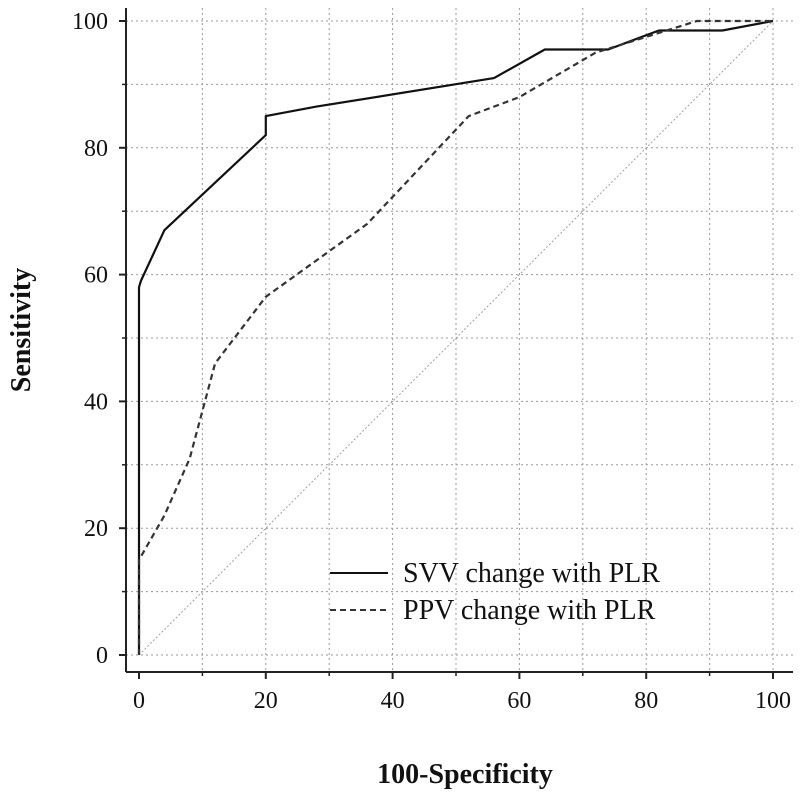 Image resolution: width=800 pixels, height=793 pixels. Describe the element at coordinates (139, 701) in the screenshot. I see `x-tick-label-0: 0` at that location.